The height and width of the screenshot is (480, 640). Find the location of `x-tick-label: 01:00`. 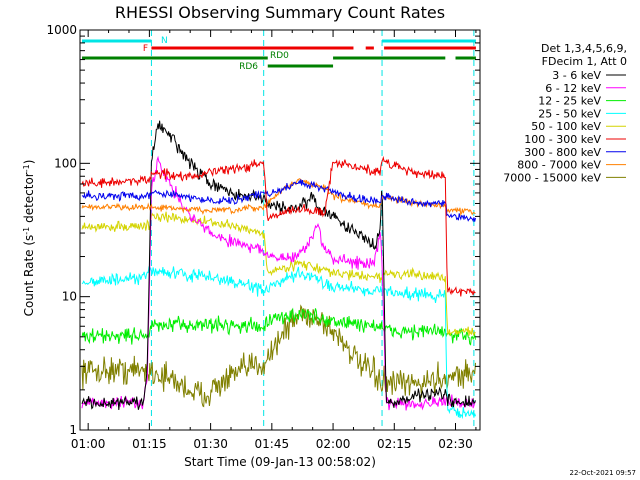

x-tick-label: 01:00 is located at coordinates (88, 444).